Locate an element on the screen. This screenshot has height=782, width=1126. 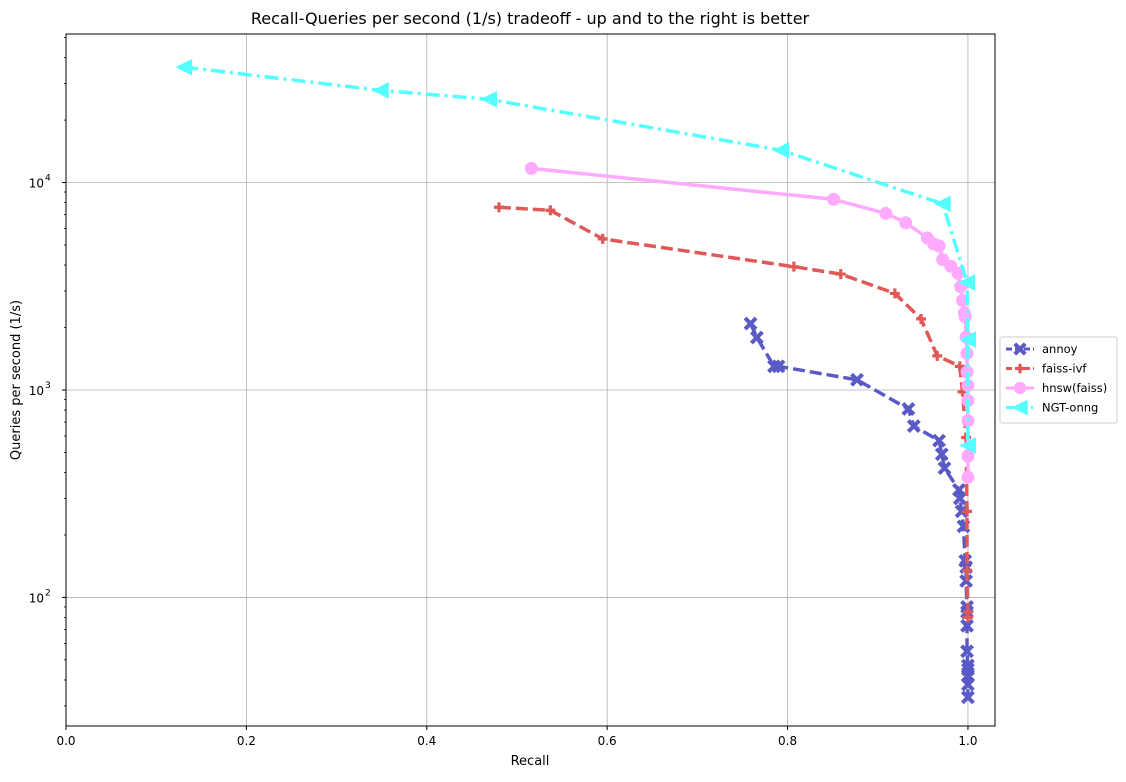
legend-item: faiss-ivf is located at coordinates (1046, 369).